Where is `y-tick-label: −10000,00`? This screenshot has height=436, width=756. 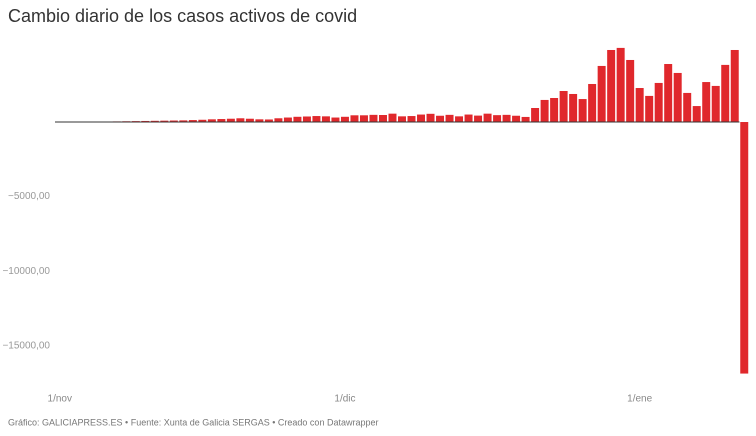 y-tick-label: −10000,00 is located at coordinates (26, 271).